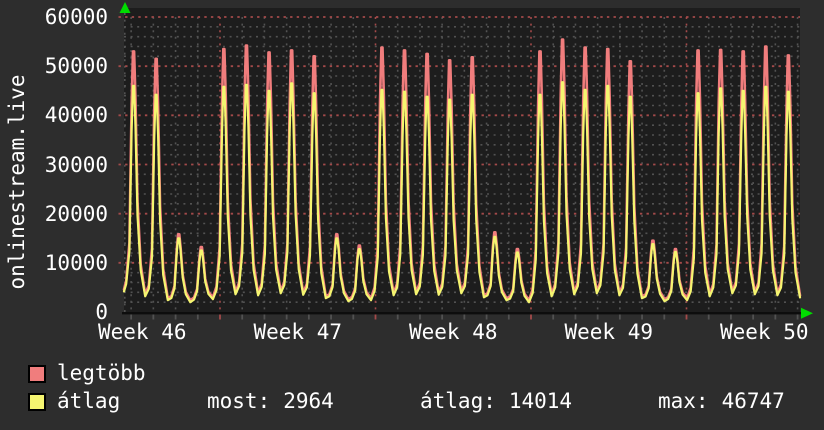 The image size is (824, 430). I want to click on y-axis-label: 30000, so click(76, 164).